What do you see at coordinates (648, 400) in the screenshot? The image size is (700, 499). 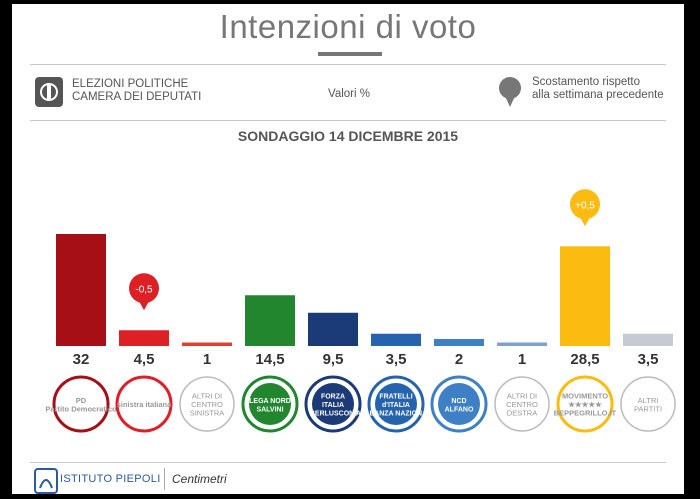 I see `logo-text-altri-0: ALTRI` at bounding box center [648, 400].